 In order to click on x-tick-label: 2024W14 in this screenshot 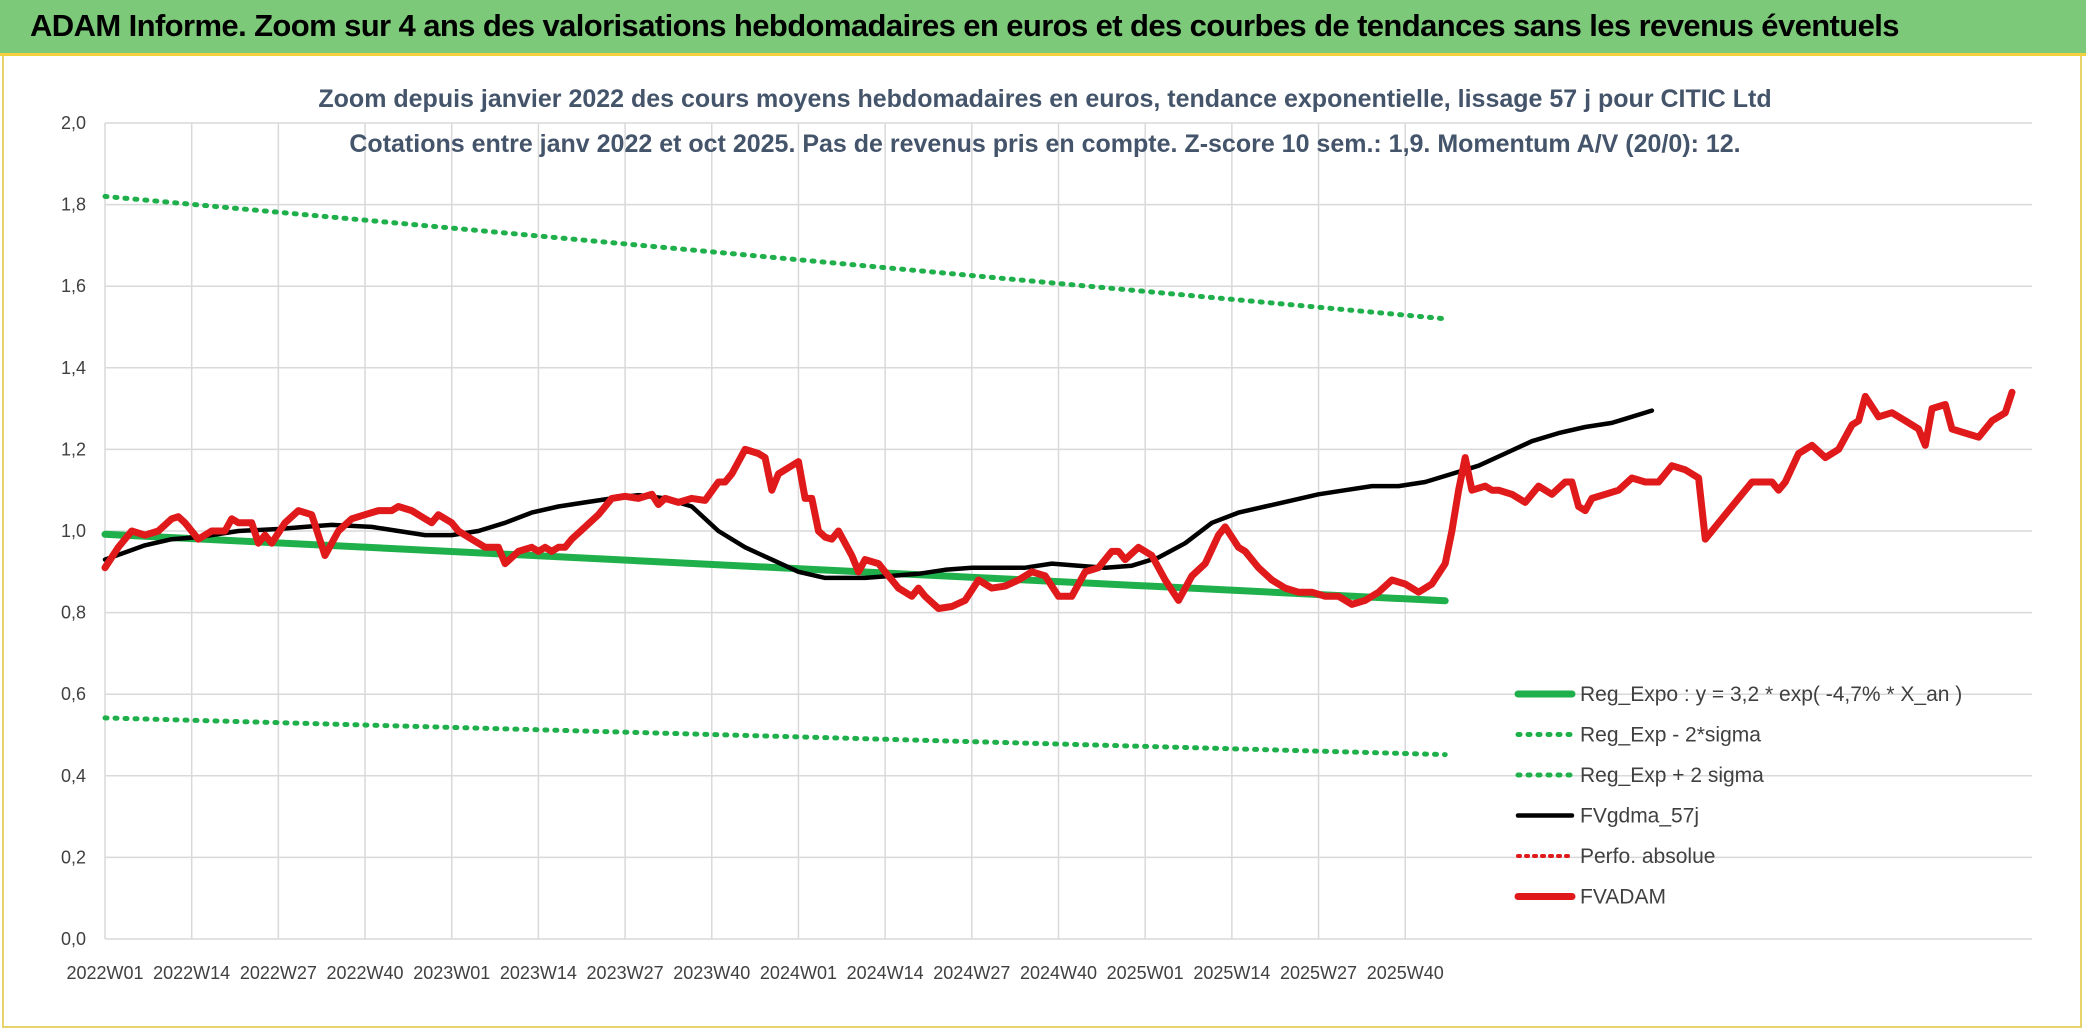, I will do `click(885, 973)`.